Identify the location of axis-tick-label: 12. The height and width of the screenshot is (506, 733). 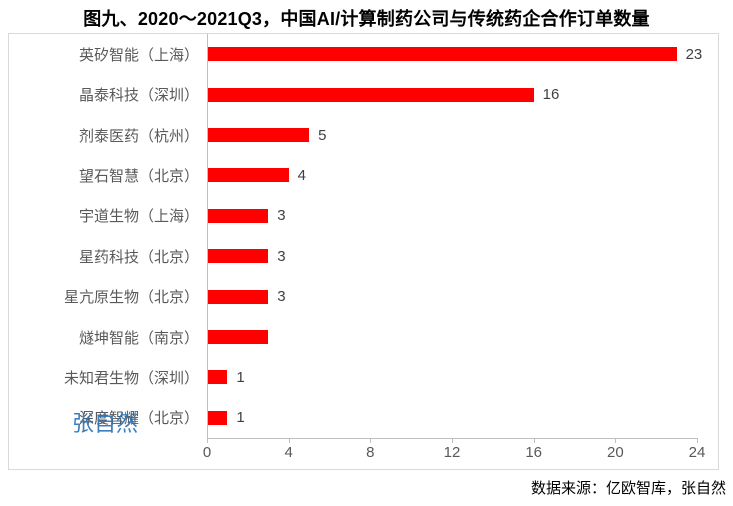
(452, 452).